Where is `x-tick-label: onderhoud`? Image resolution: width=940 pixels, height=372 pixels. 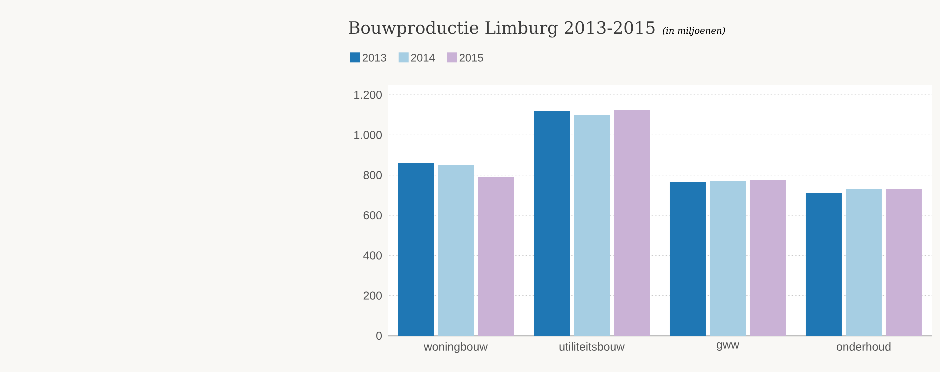
x-tick-label: onderhoud is located at coordinates (863, 346).